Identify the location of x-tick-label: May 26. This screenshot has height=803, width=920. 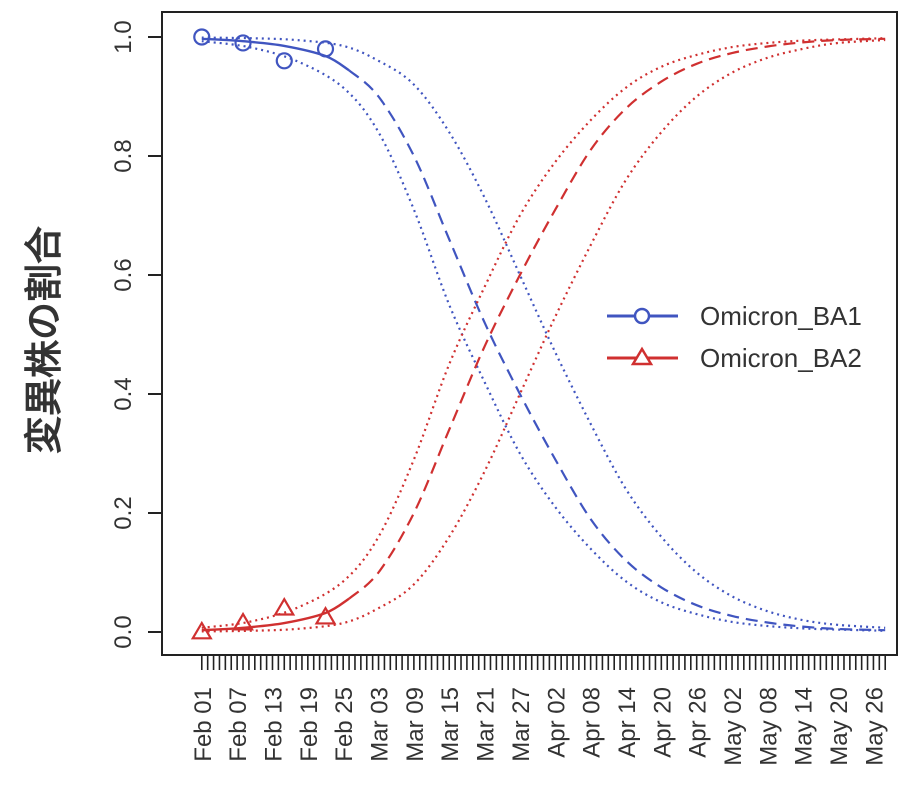
(874, 726).